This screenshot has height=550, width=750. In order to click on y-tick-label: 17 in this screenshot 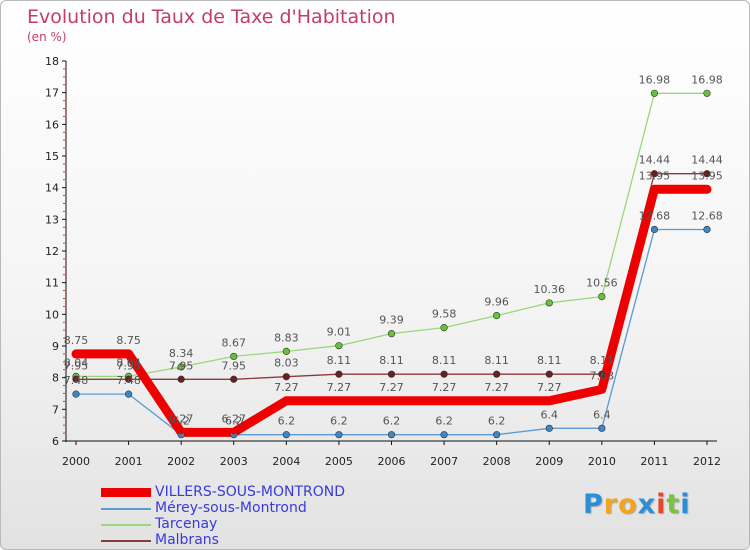, I will do `click(52, 93)`.